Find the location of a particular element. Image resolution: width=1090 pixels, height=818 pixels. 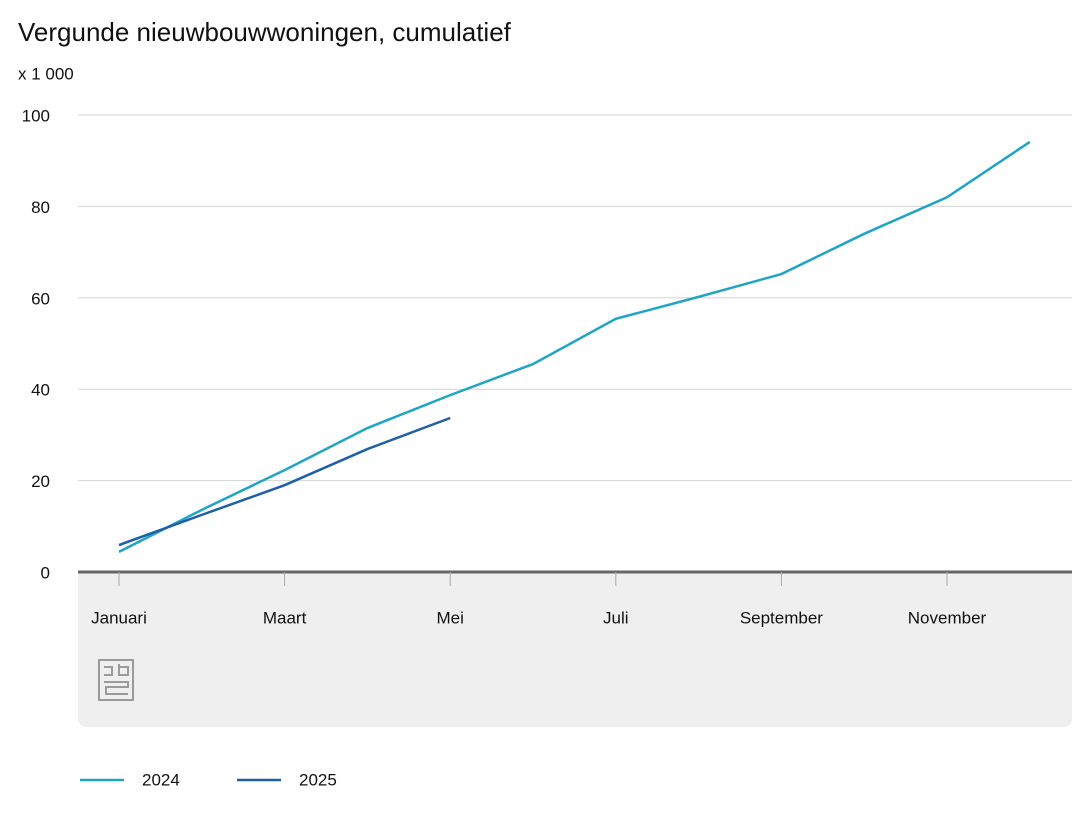

x-tick-label: September is located at coordinates (781, 617).